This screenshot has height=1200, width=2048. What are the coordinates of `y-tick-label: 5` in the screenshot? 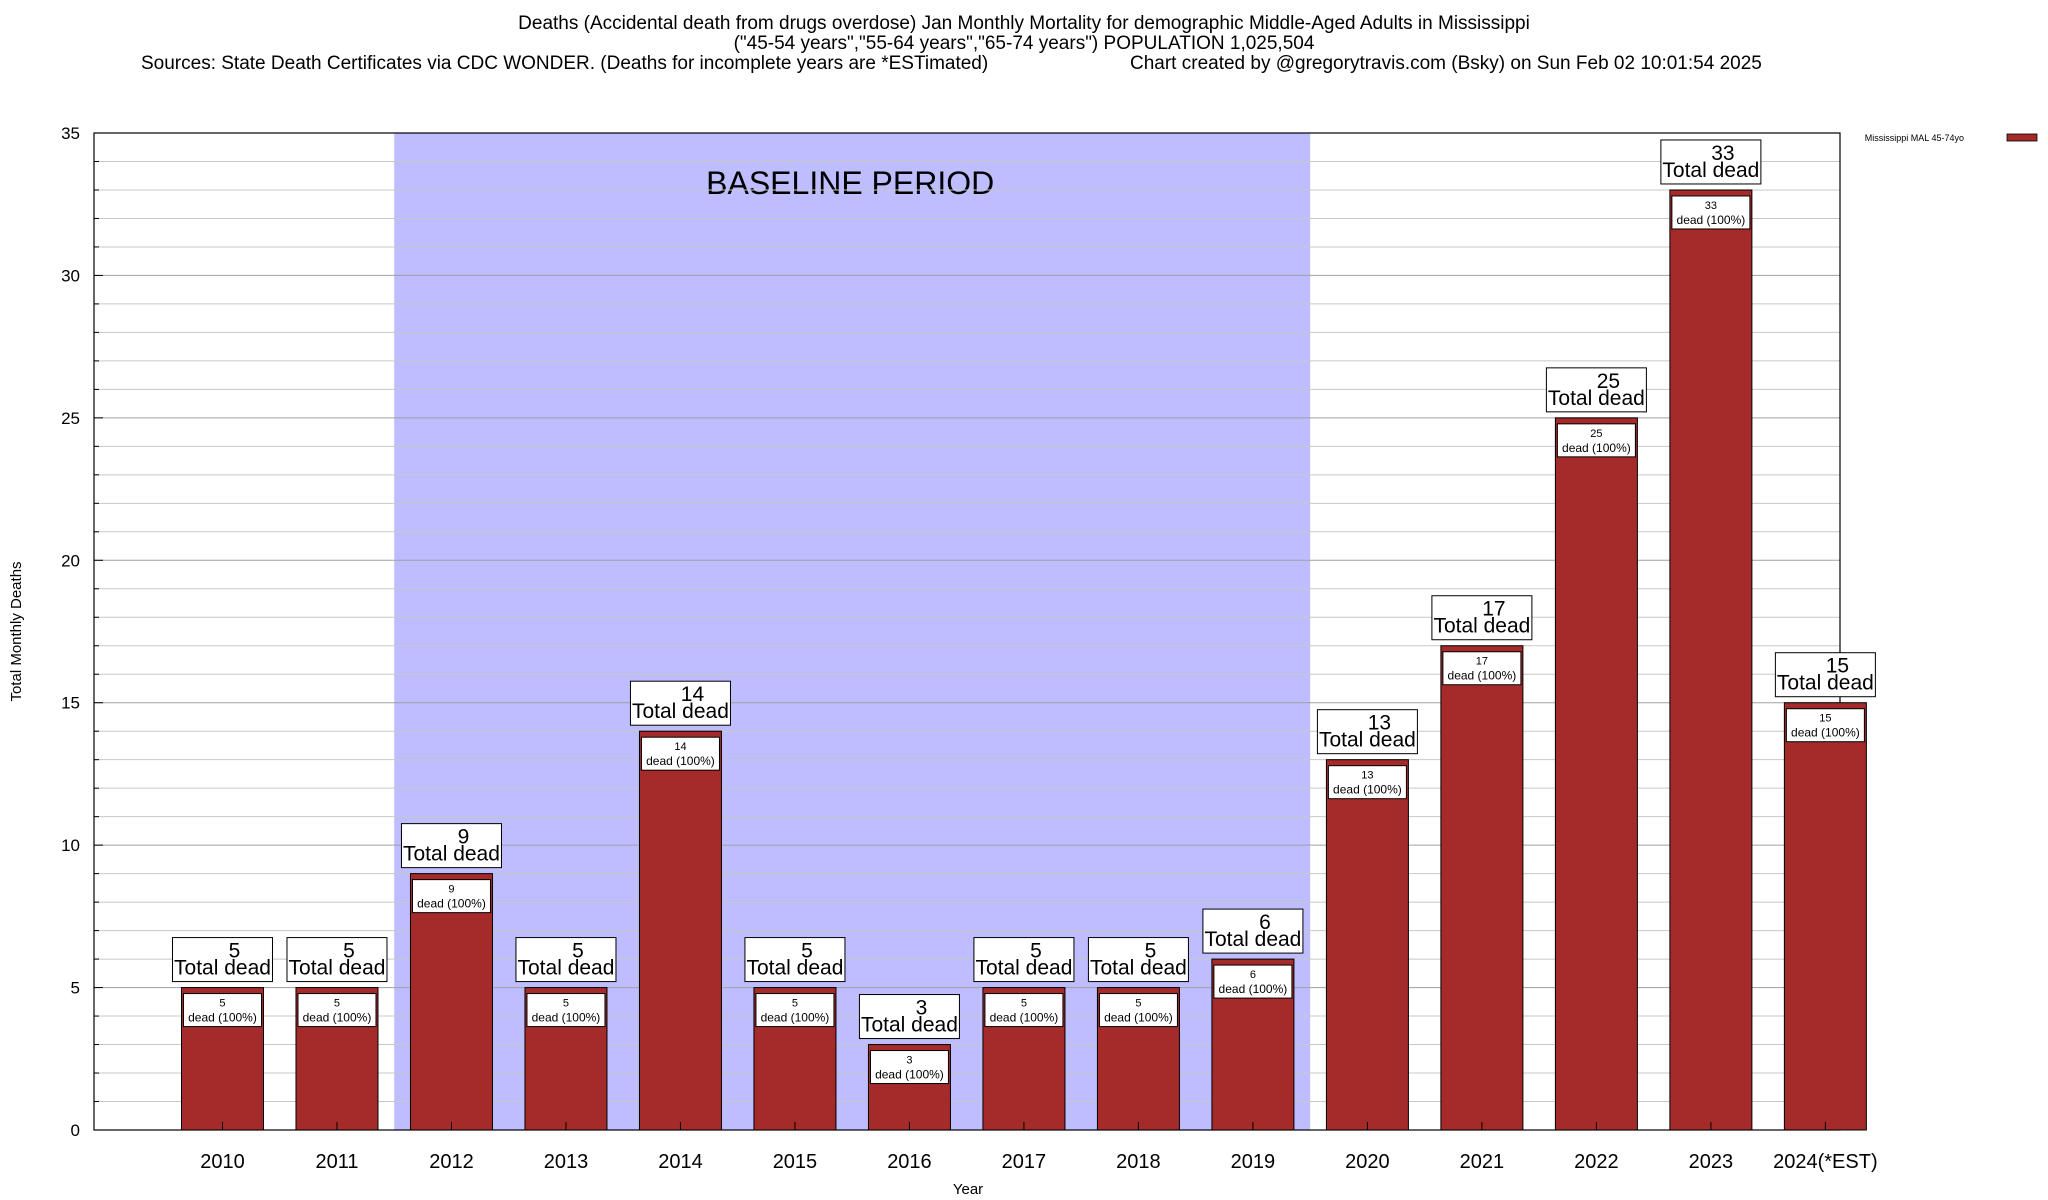 It's located at (75, 988).